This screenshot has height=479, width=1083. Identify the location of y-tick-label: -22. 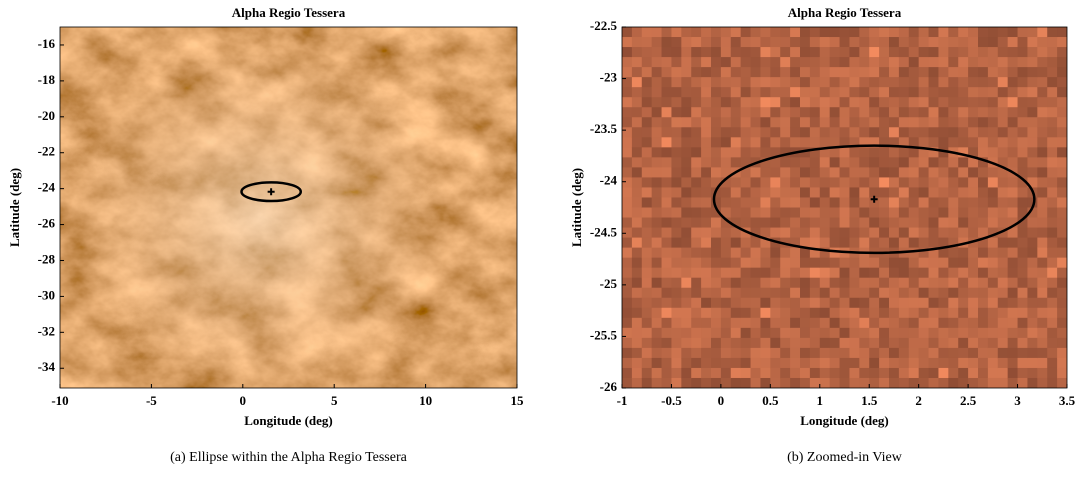
(46, 151).